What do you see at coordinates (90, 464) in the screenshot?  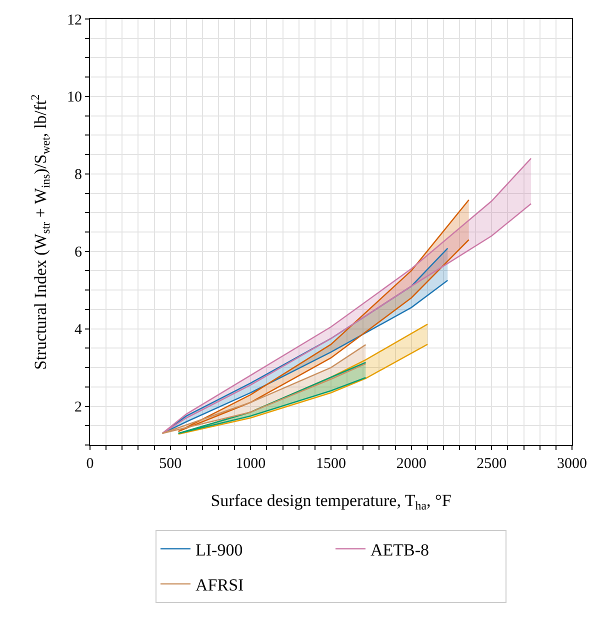 I see `x-tick-label: 0` at bounding box center [90, 464].